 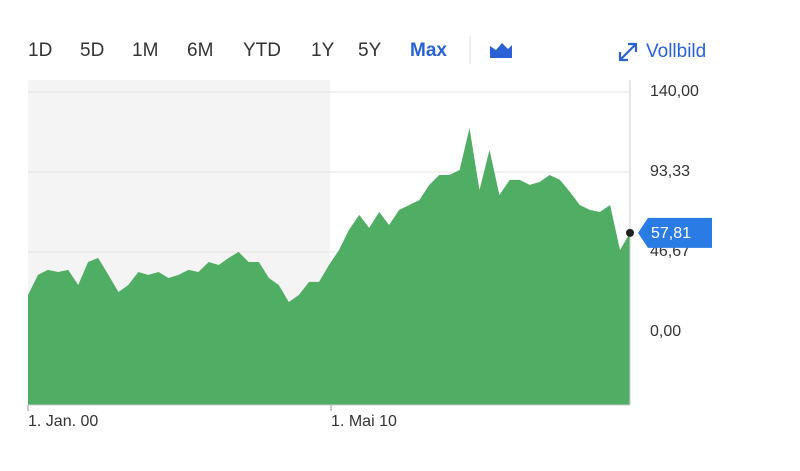 What do you see at coordinates (200, 50) in the screenshot?
I see `range-button: 6M` at bounding box center [200, 50].